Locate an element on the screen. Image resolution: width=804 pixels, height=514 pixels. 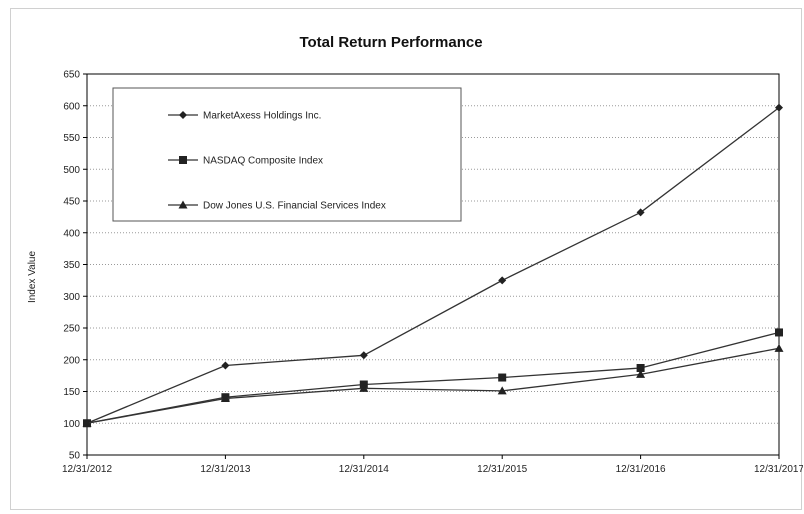
legend-entry: MarketAxess Holdings Inc. is located at coordinates (244, 116).